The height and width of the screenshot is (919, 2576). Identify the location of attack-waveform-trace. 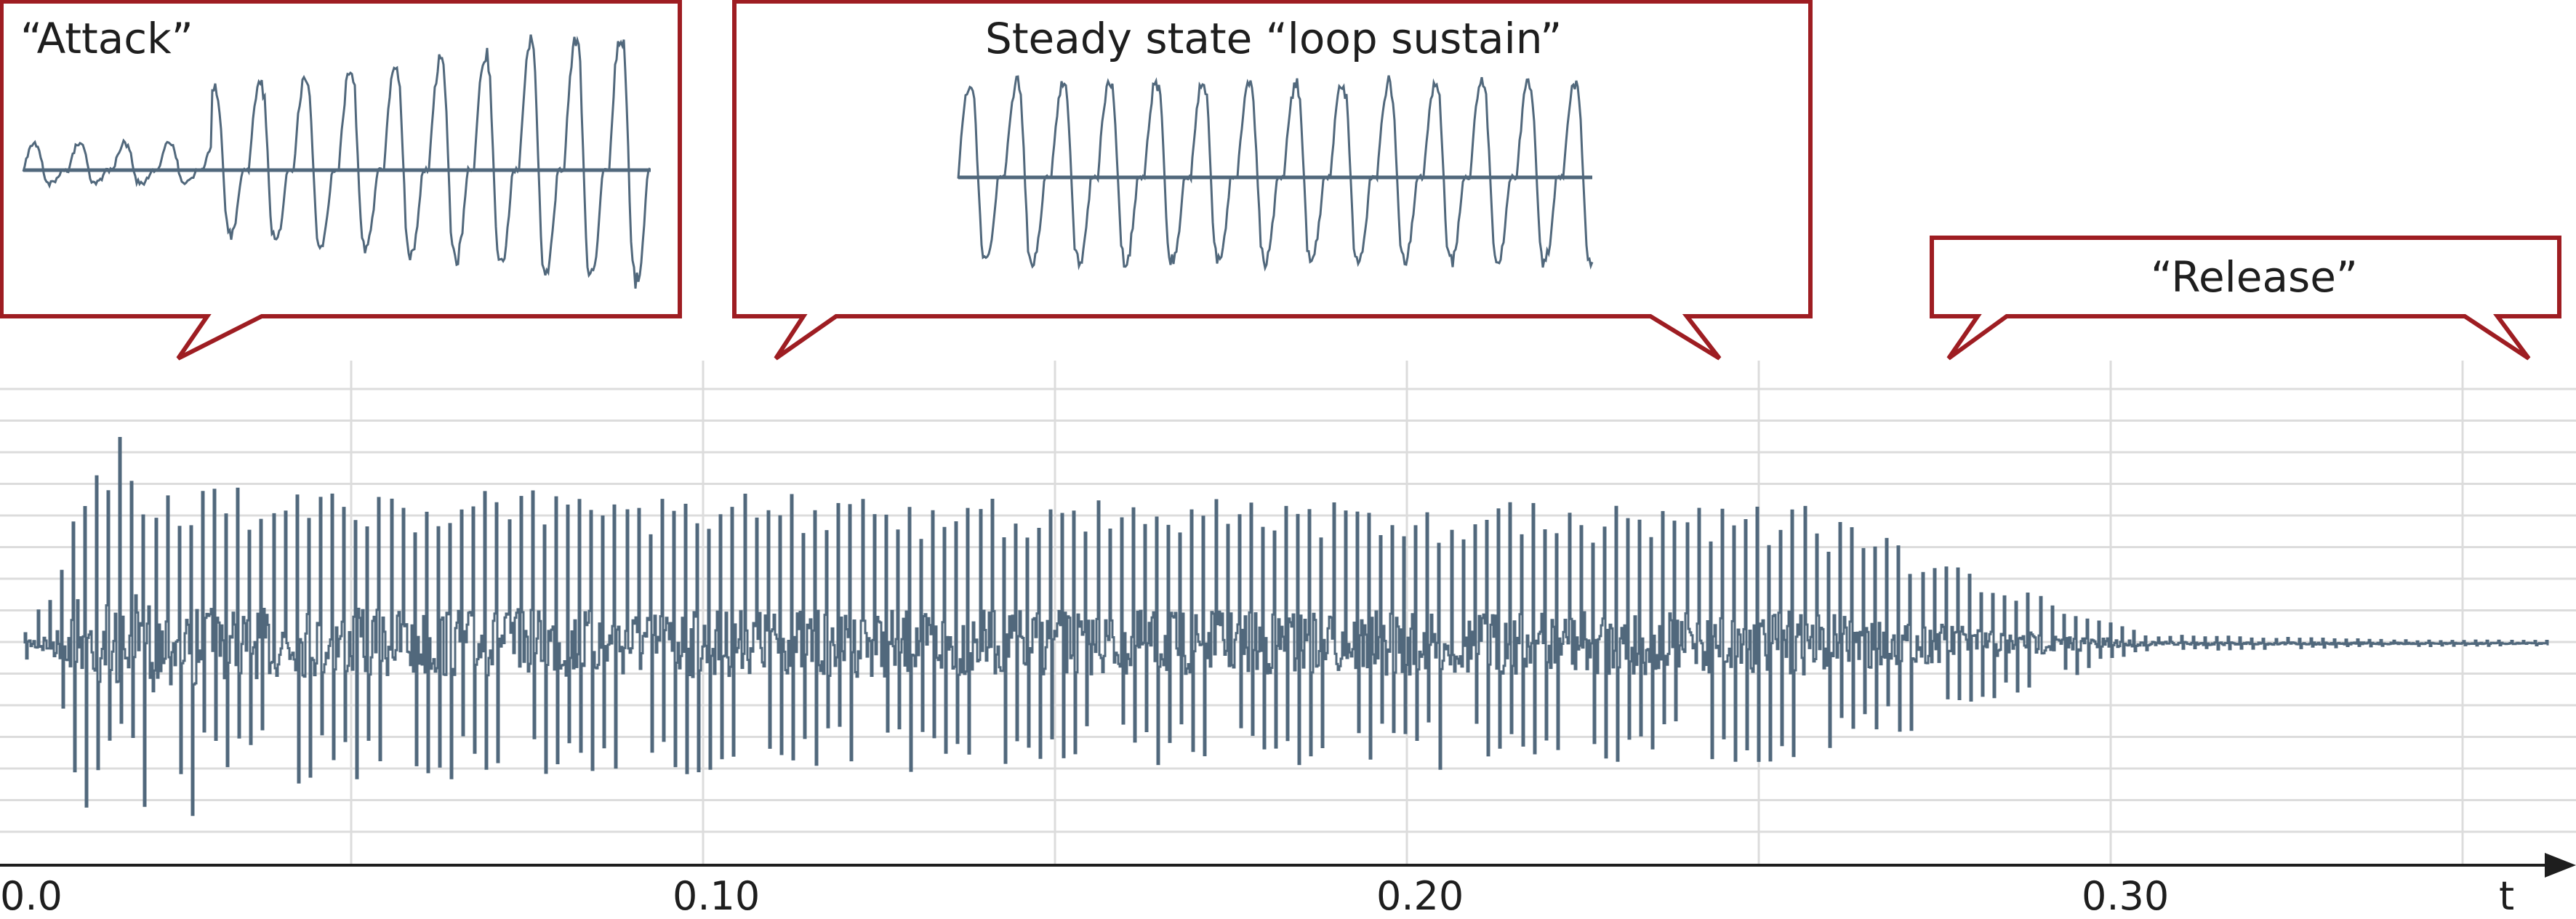
(336, 161).